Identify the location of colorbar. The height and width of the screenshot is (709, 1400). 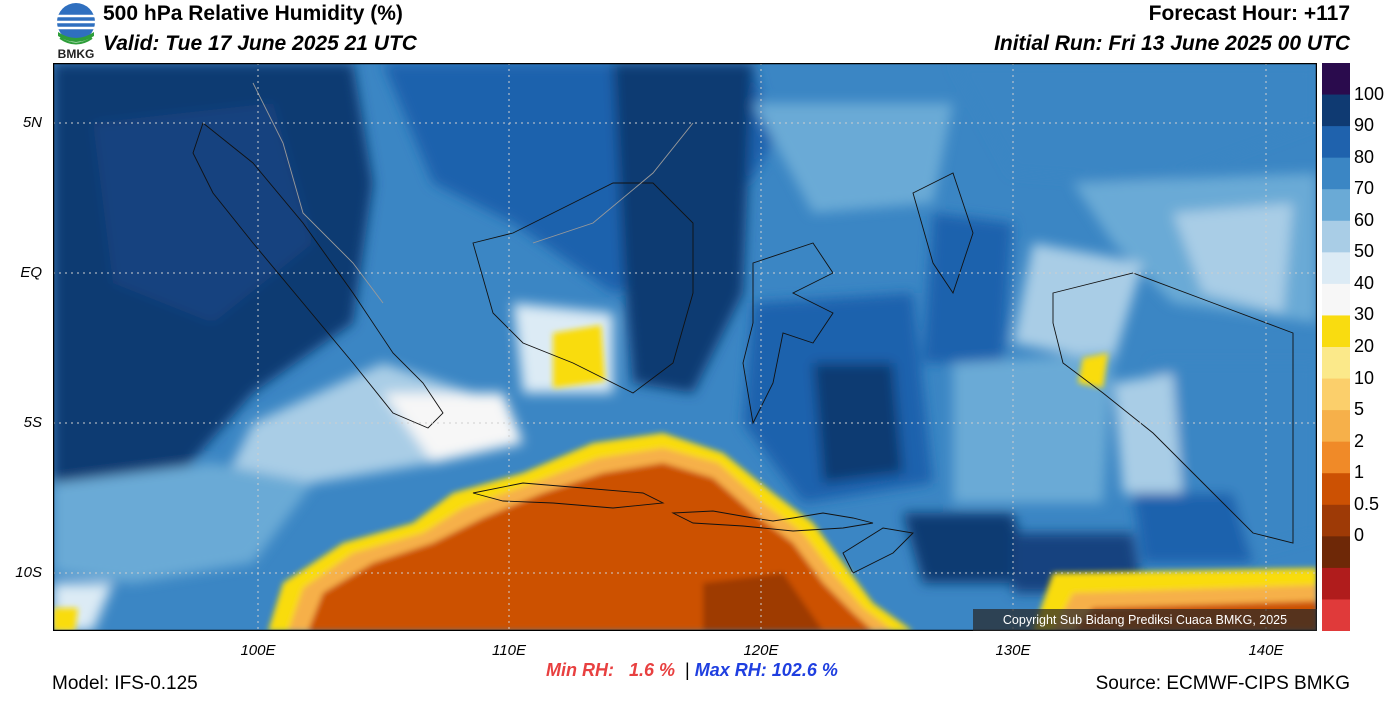
(1336, 347).